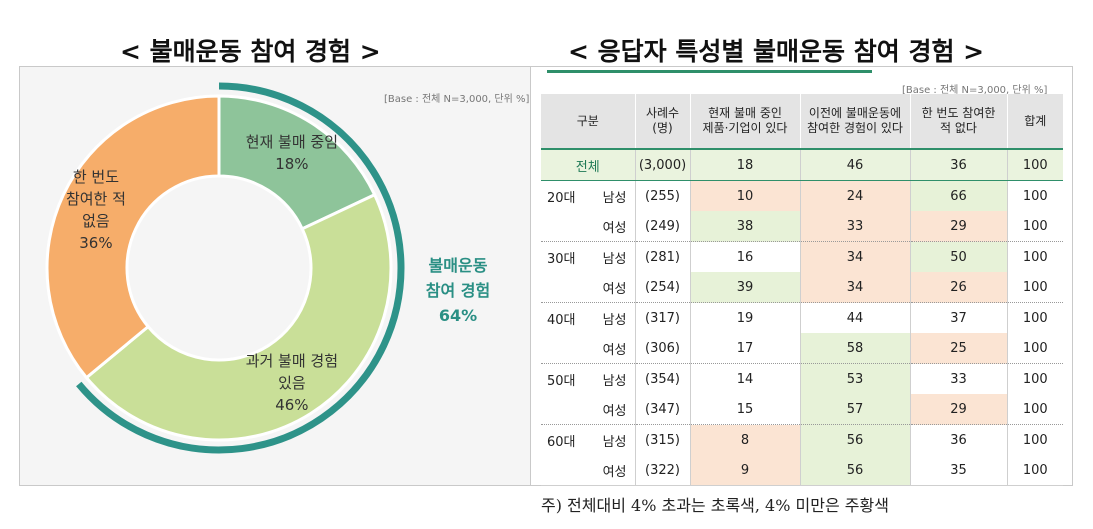 The height and width of the screenshot is (529, 1093). I want to click on donut-slice-never, so click(133, 237).